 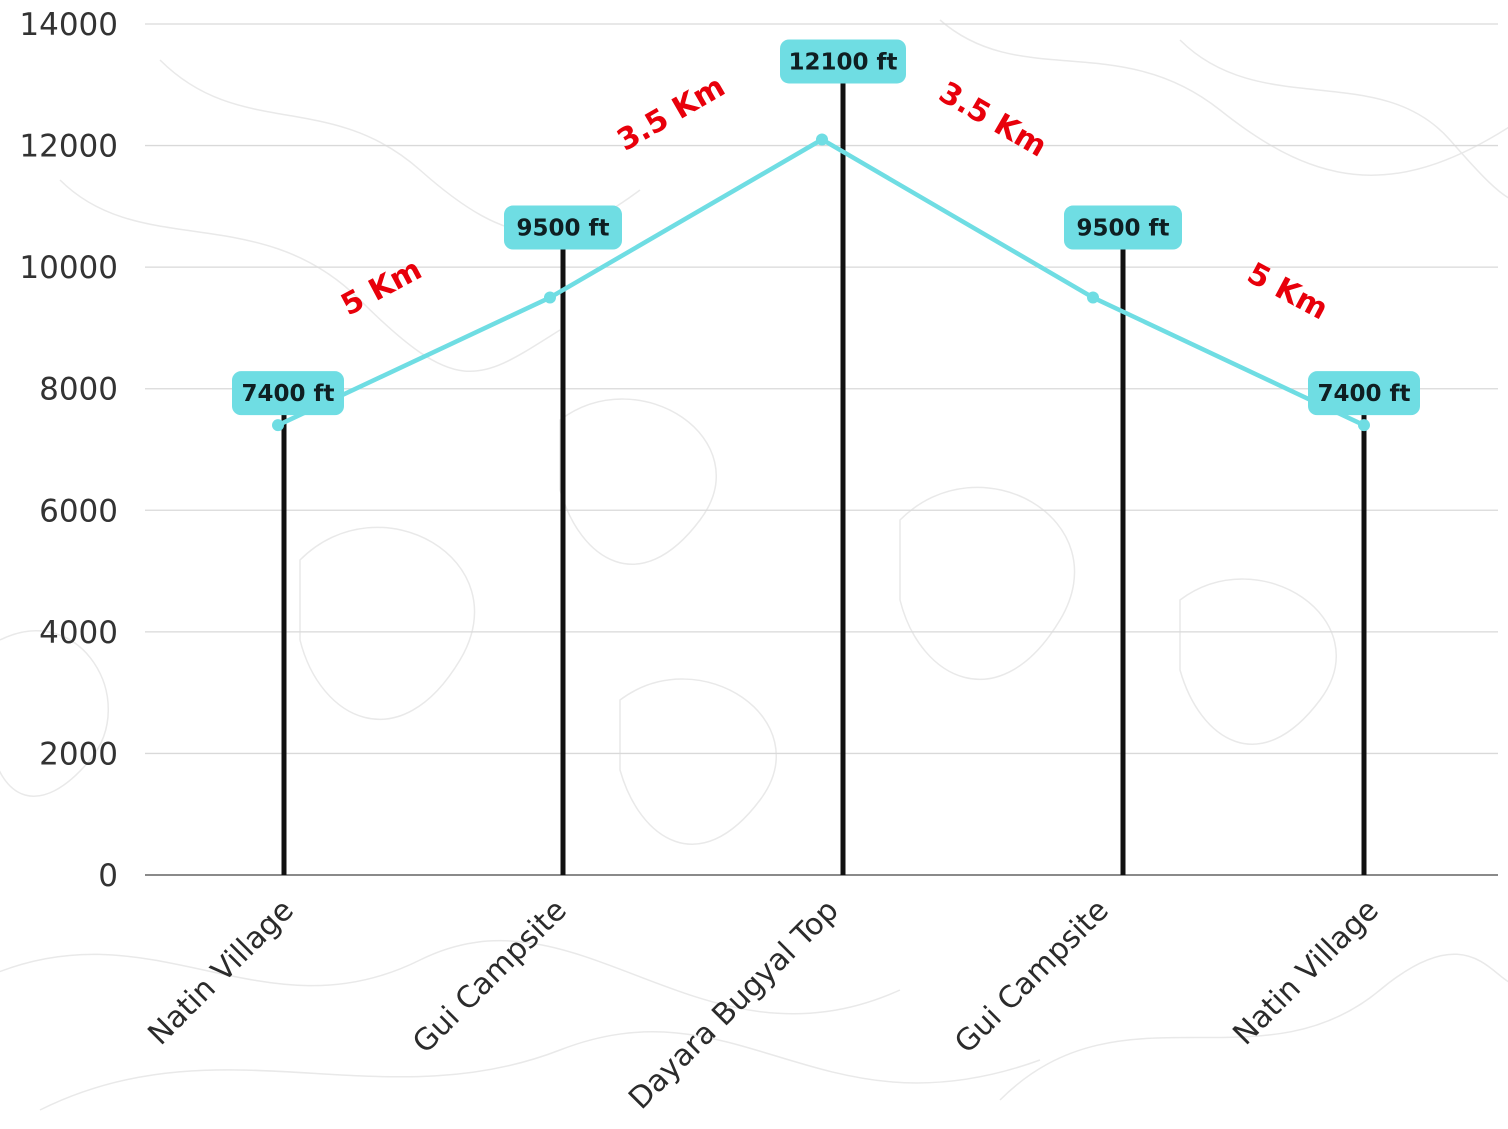 I want to click on y-tick-label: 0, so click(x=108, y=876).